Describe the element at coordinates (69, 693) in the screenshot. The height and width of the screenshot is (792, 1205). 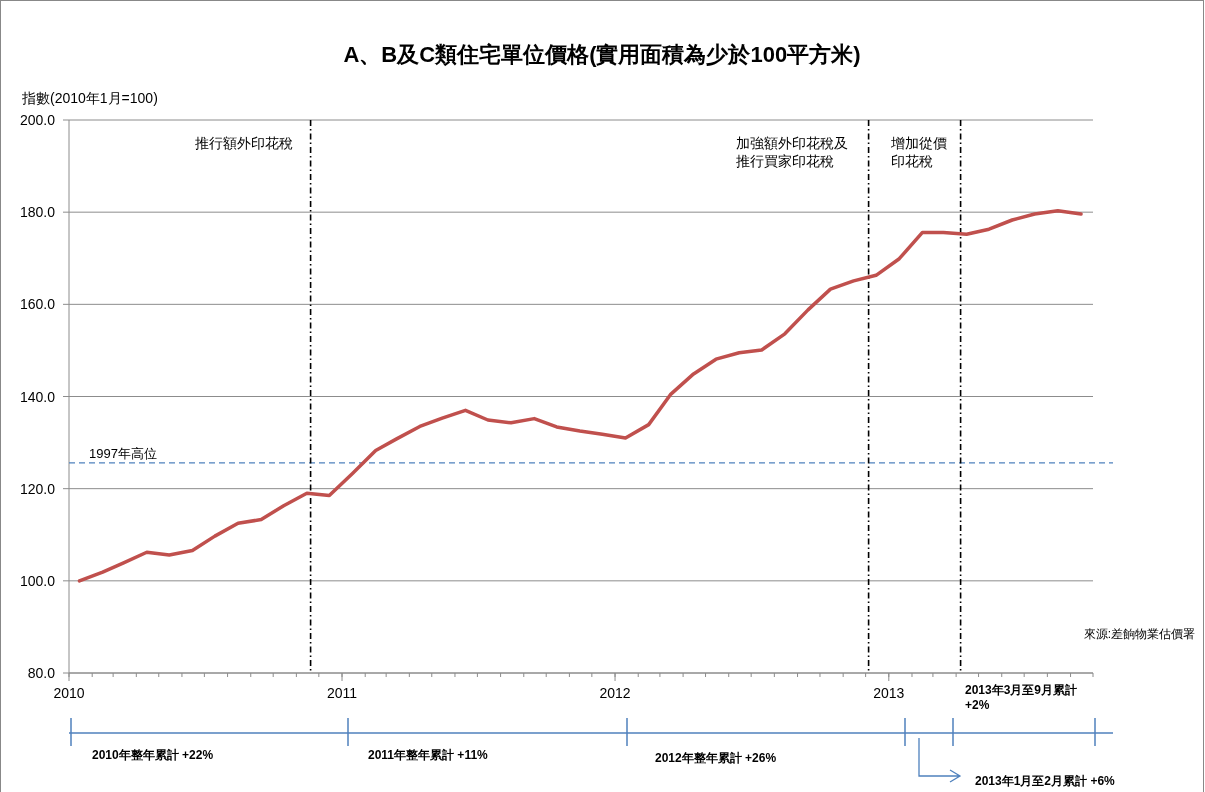
I see `x-tick-label: 2010` at that location.